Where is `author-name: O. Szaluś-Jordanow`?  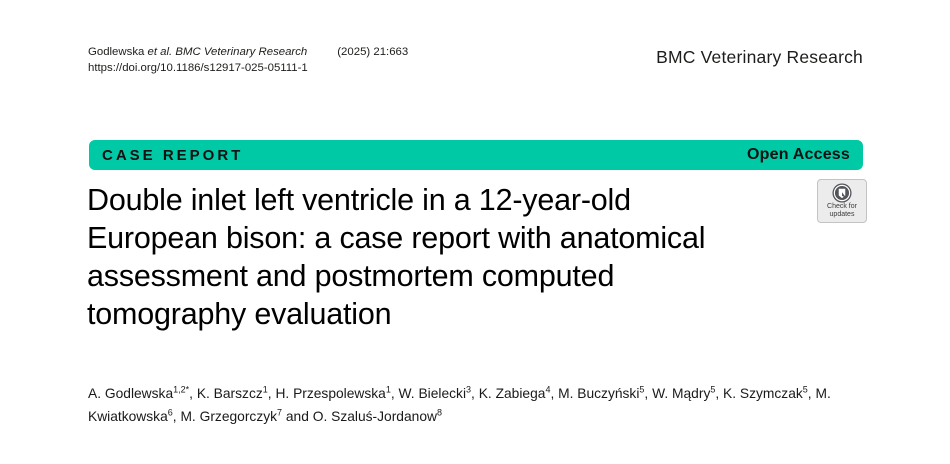
author-name: O. Szaluś-Jordanow is located at coordinates (374, 416).